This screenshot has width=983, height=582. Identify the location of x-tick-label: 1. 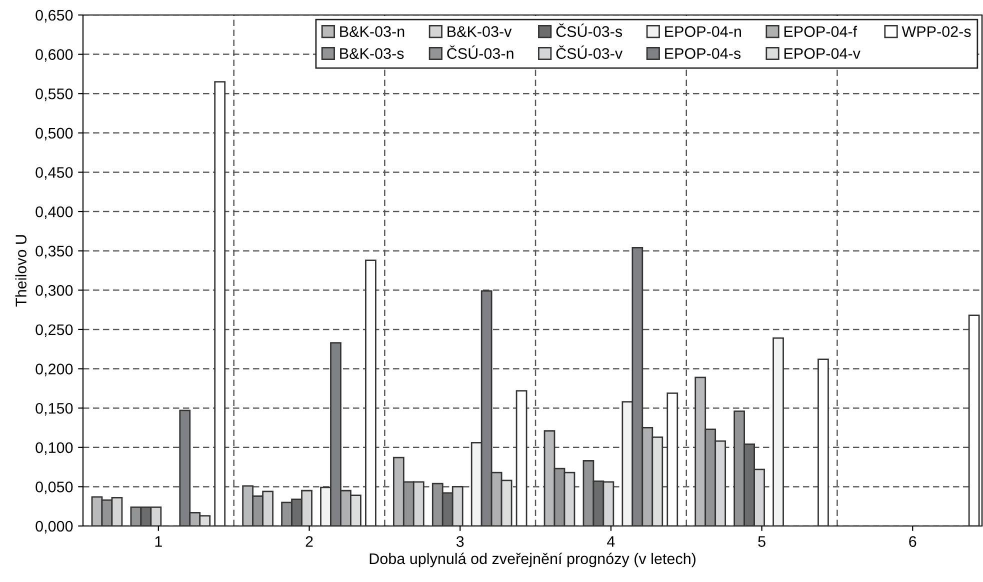
(158, 541).